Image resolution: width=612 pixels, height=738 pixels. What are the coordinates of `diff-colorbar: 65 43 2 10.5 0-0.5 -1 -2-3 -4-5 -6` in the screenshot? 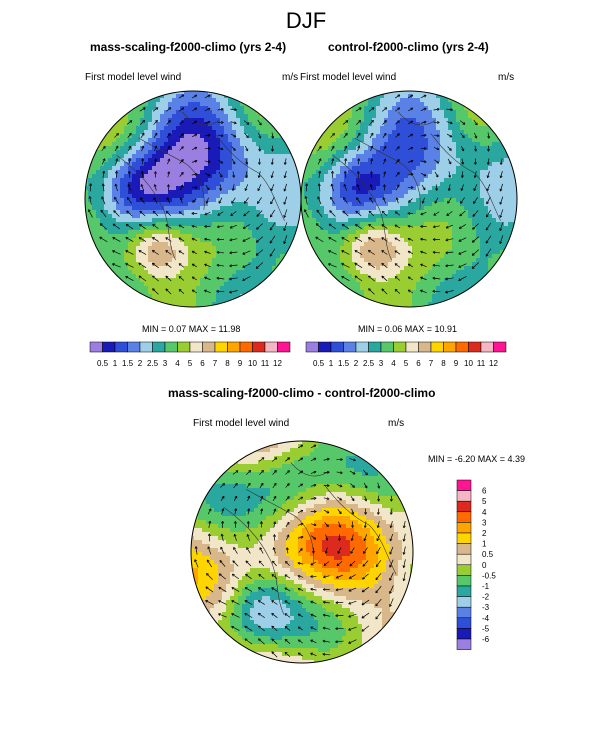 It's located at (476, 564).